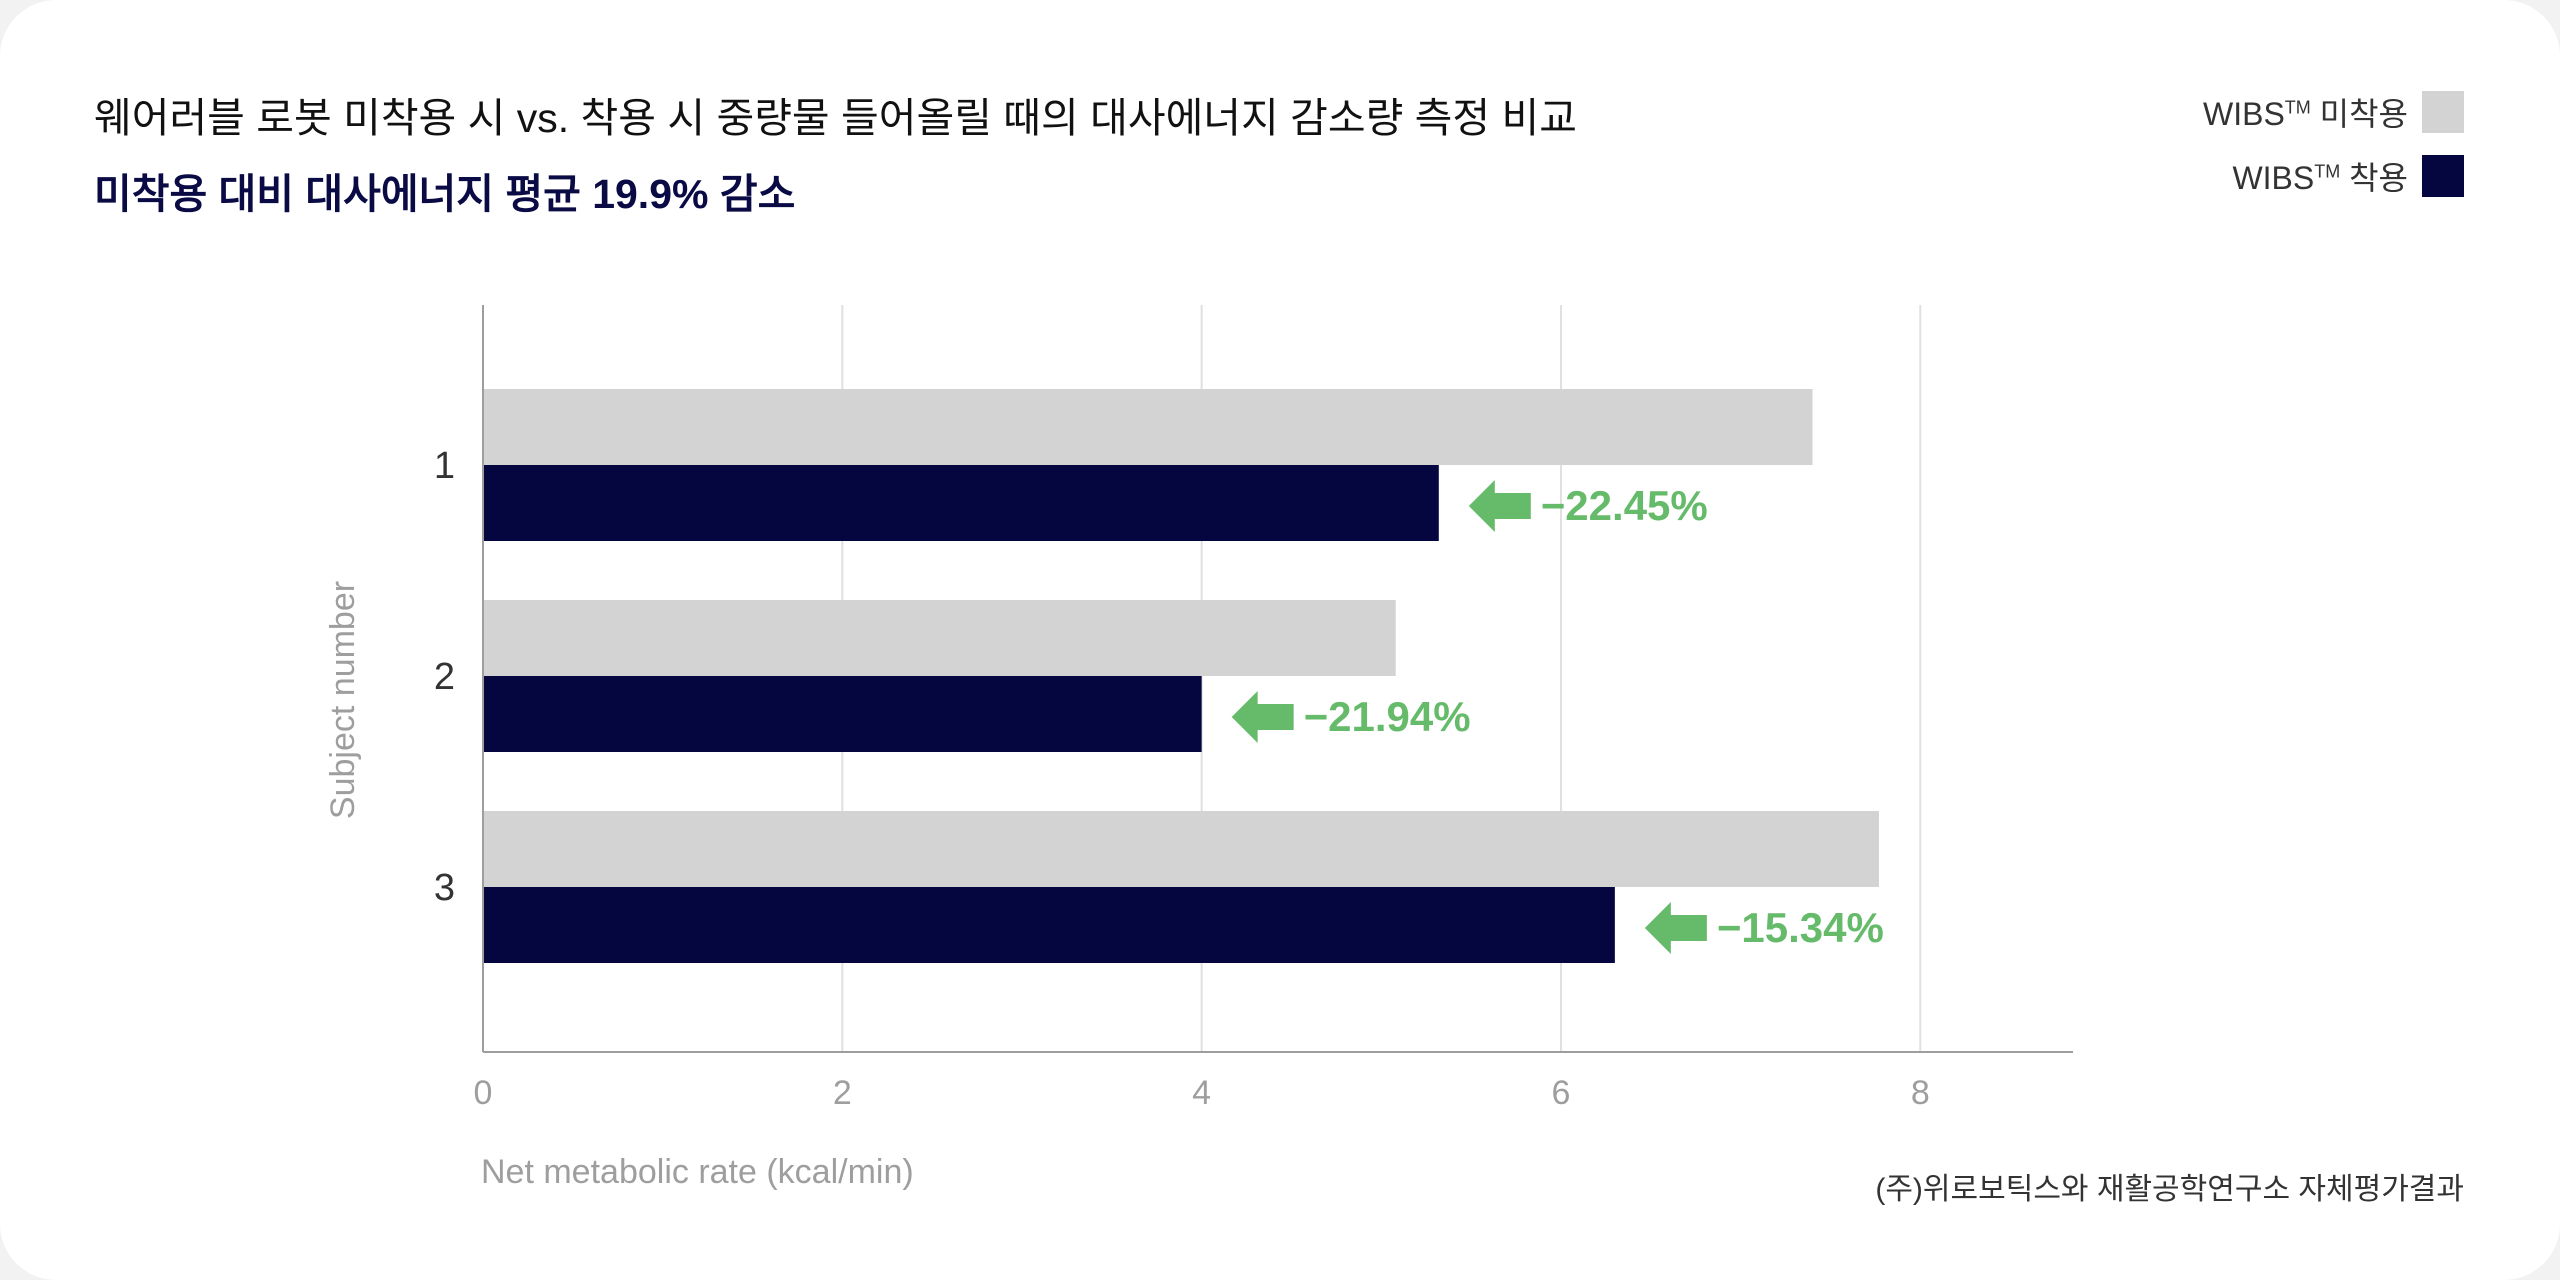 The height and width of the screenshot is (1280, 2560). Describe the element at coordinates (1561, 1093) in the screenshot. I see `x-tick-label: 6` at that location.